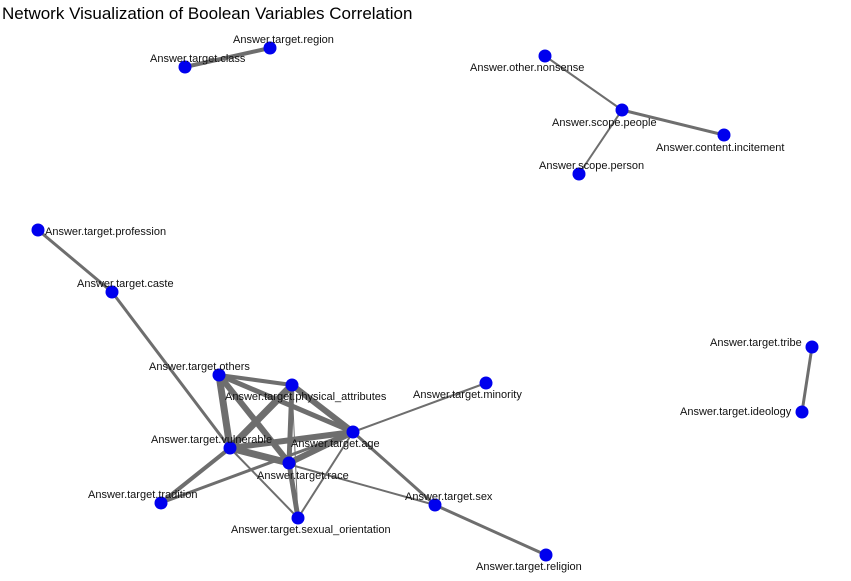 This screenshot has width=851, height=581. What do you see at coordinates (311, 530) in the screenshot?
I see `node-label-sexual: Answer.target.sexual_orientation` at bounding box center [311, 530].